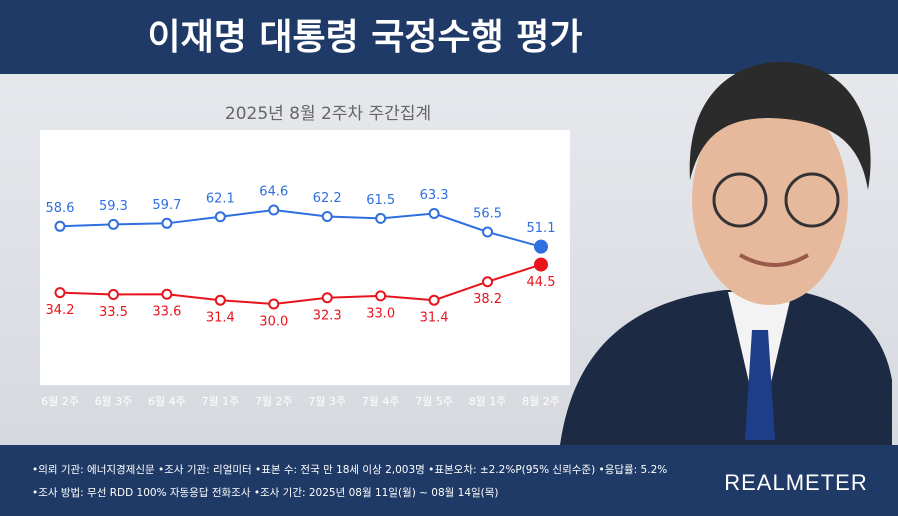 Image resolution: width=898 pixels, height=516 pixels. I want to click on data-label: 30.0, so click(273, 322).